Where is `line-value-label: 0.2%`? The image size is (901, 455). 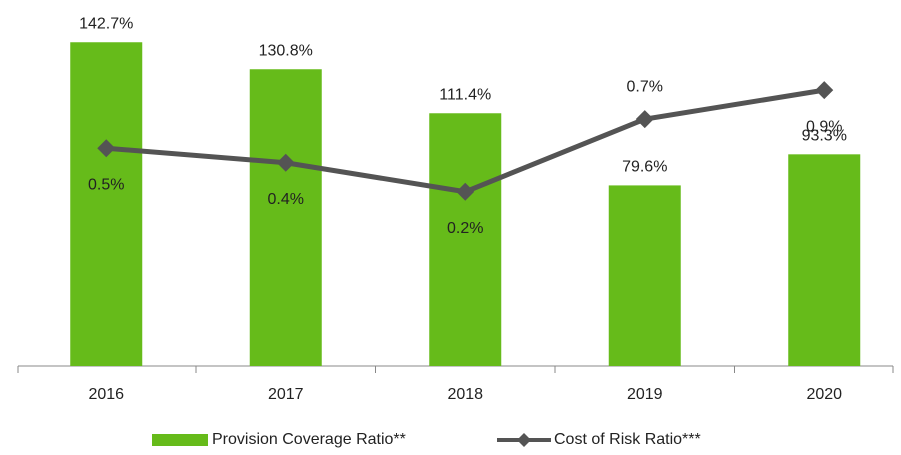
line-value-label: 0.2% is located at coordinates (465, 228).